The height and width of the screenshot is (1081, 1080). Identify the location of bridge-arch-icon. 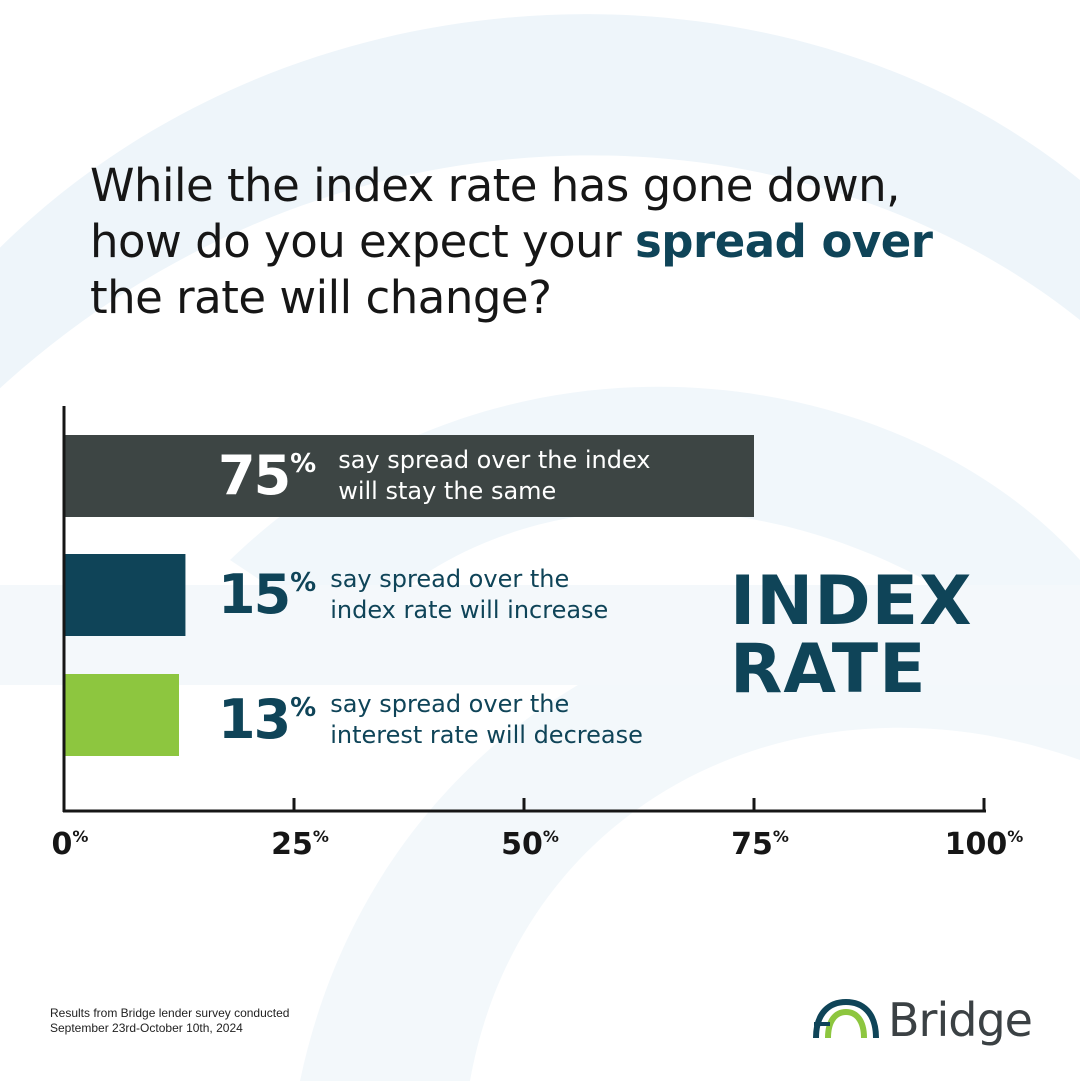
(846, 1018).